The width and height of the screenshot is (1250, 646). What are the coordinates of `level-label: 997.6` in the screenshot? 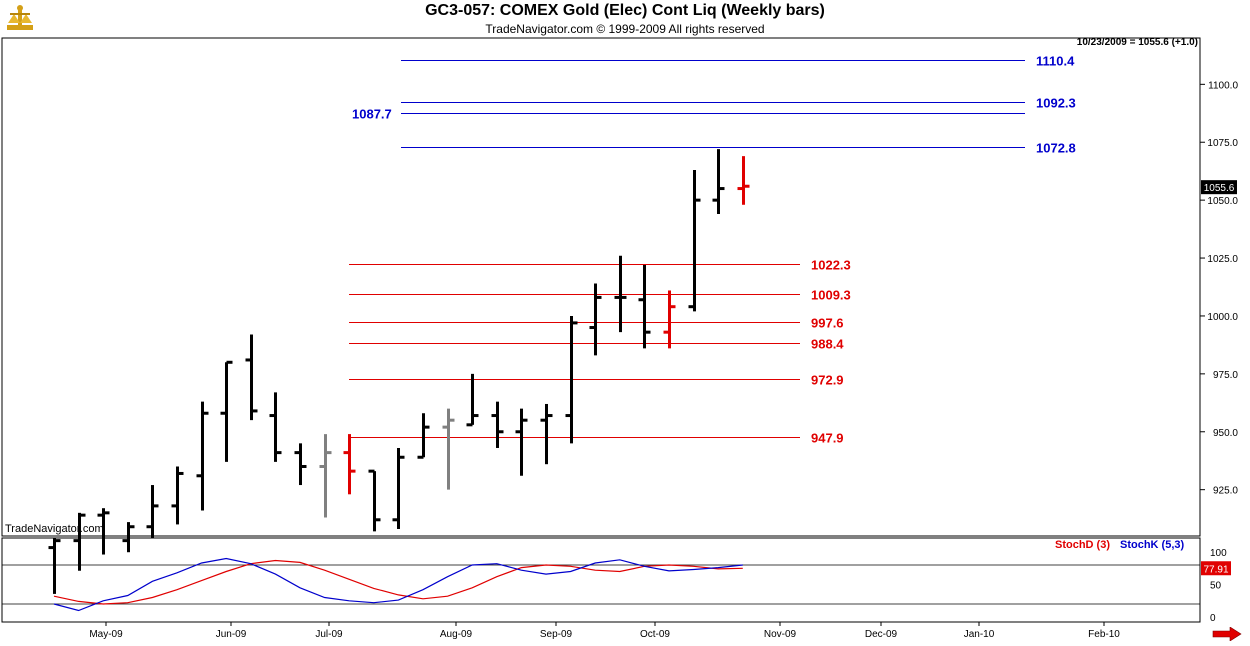 It's located at (827, 323).